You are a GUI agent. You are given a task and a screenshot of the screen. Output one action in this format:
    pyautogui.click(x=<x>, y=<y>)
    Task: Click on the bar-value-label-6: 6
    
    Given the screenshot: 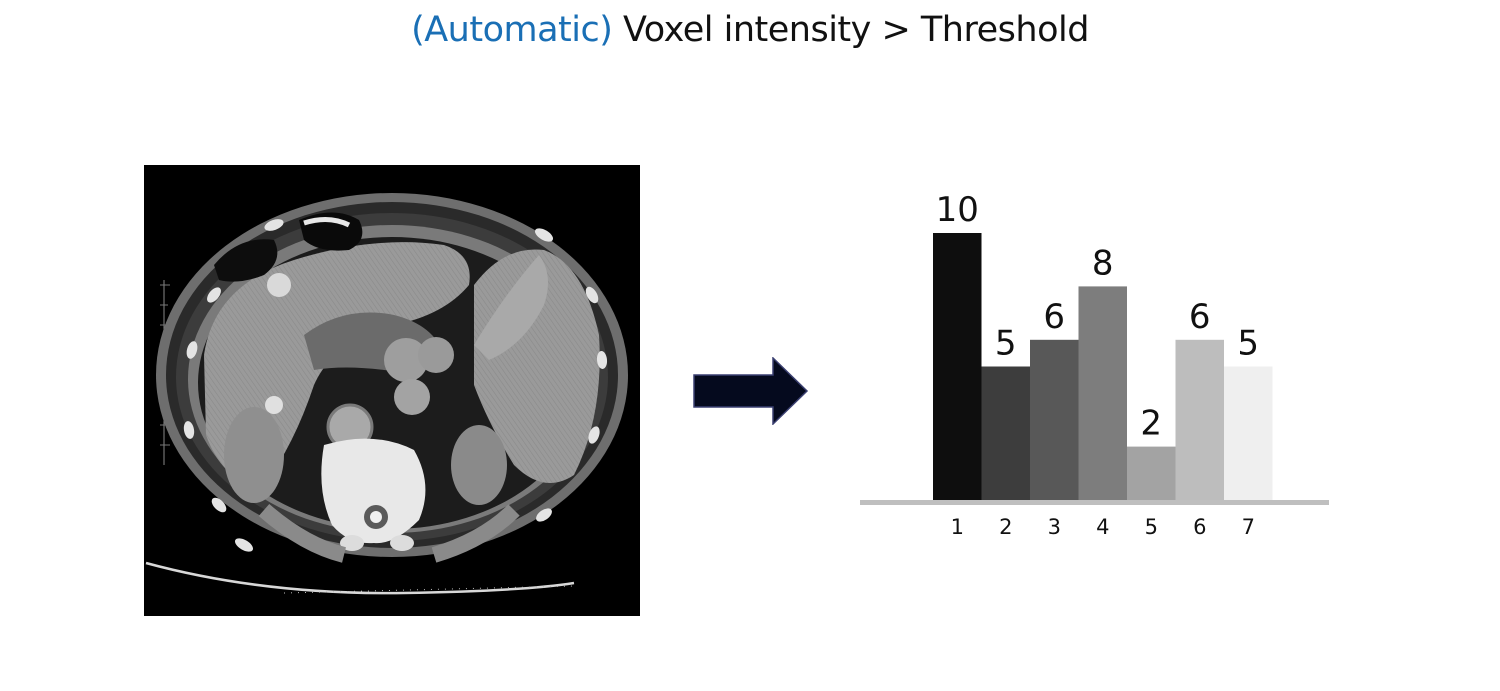 What is the action you would take?
    pyautogui.click(x=1200, y=317)
    